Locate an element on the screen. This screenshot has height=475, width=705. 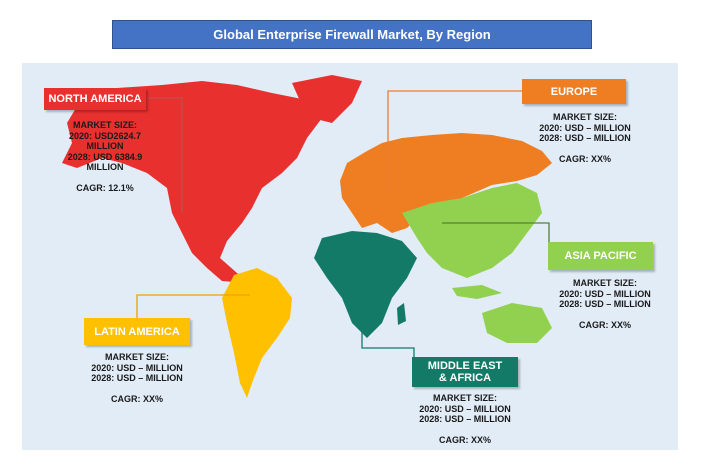
australia-landmass is located at coordinates (517, 323).